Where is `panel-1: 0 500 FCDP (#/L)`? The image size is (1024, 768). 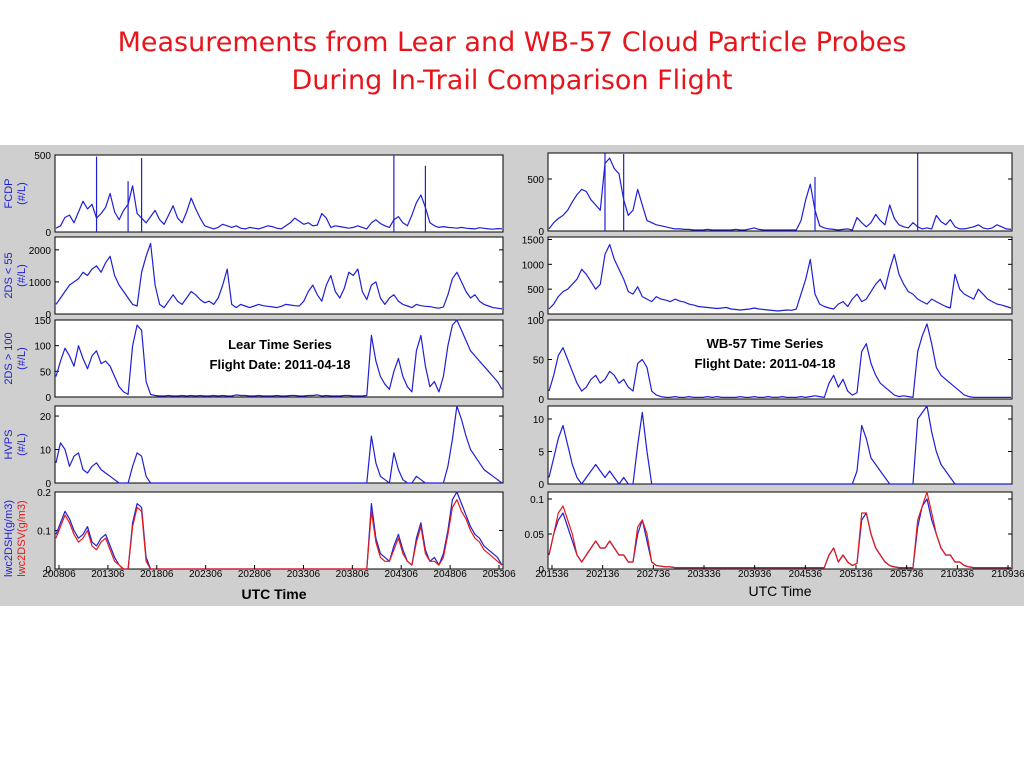 panel-1: 0 500 FCDP (#/L) is located at coordinates (253, 195).